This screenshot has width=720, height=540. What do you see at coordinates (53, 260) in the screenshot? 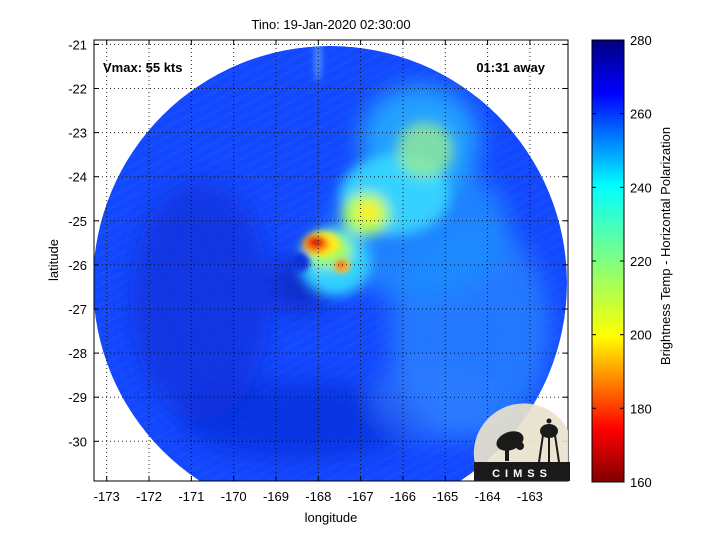
I see `y-axis-label: latitude` at bounding box center [53, 260].